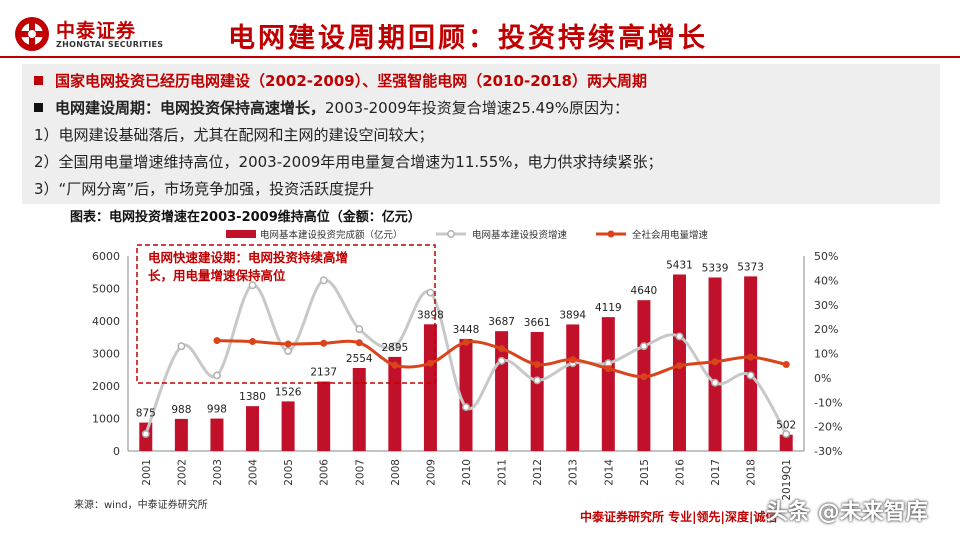 The width and height of the screenshot is (960, 540). I want to click on y-left-tick-label: 3000, so click(106, 354).